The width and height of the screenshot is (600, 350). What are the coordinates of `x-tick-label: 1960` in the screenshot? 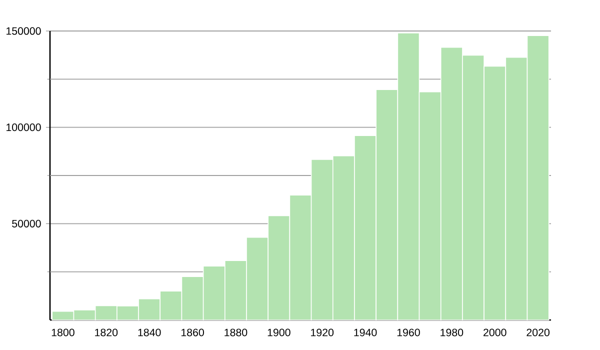 It's located at (408, 332).